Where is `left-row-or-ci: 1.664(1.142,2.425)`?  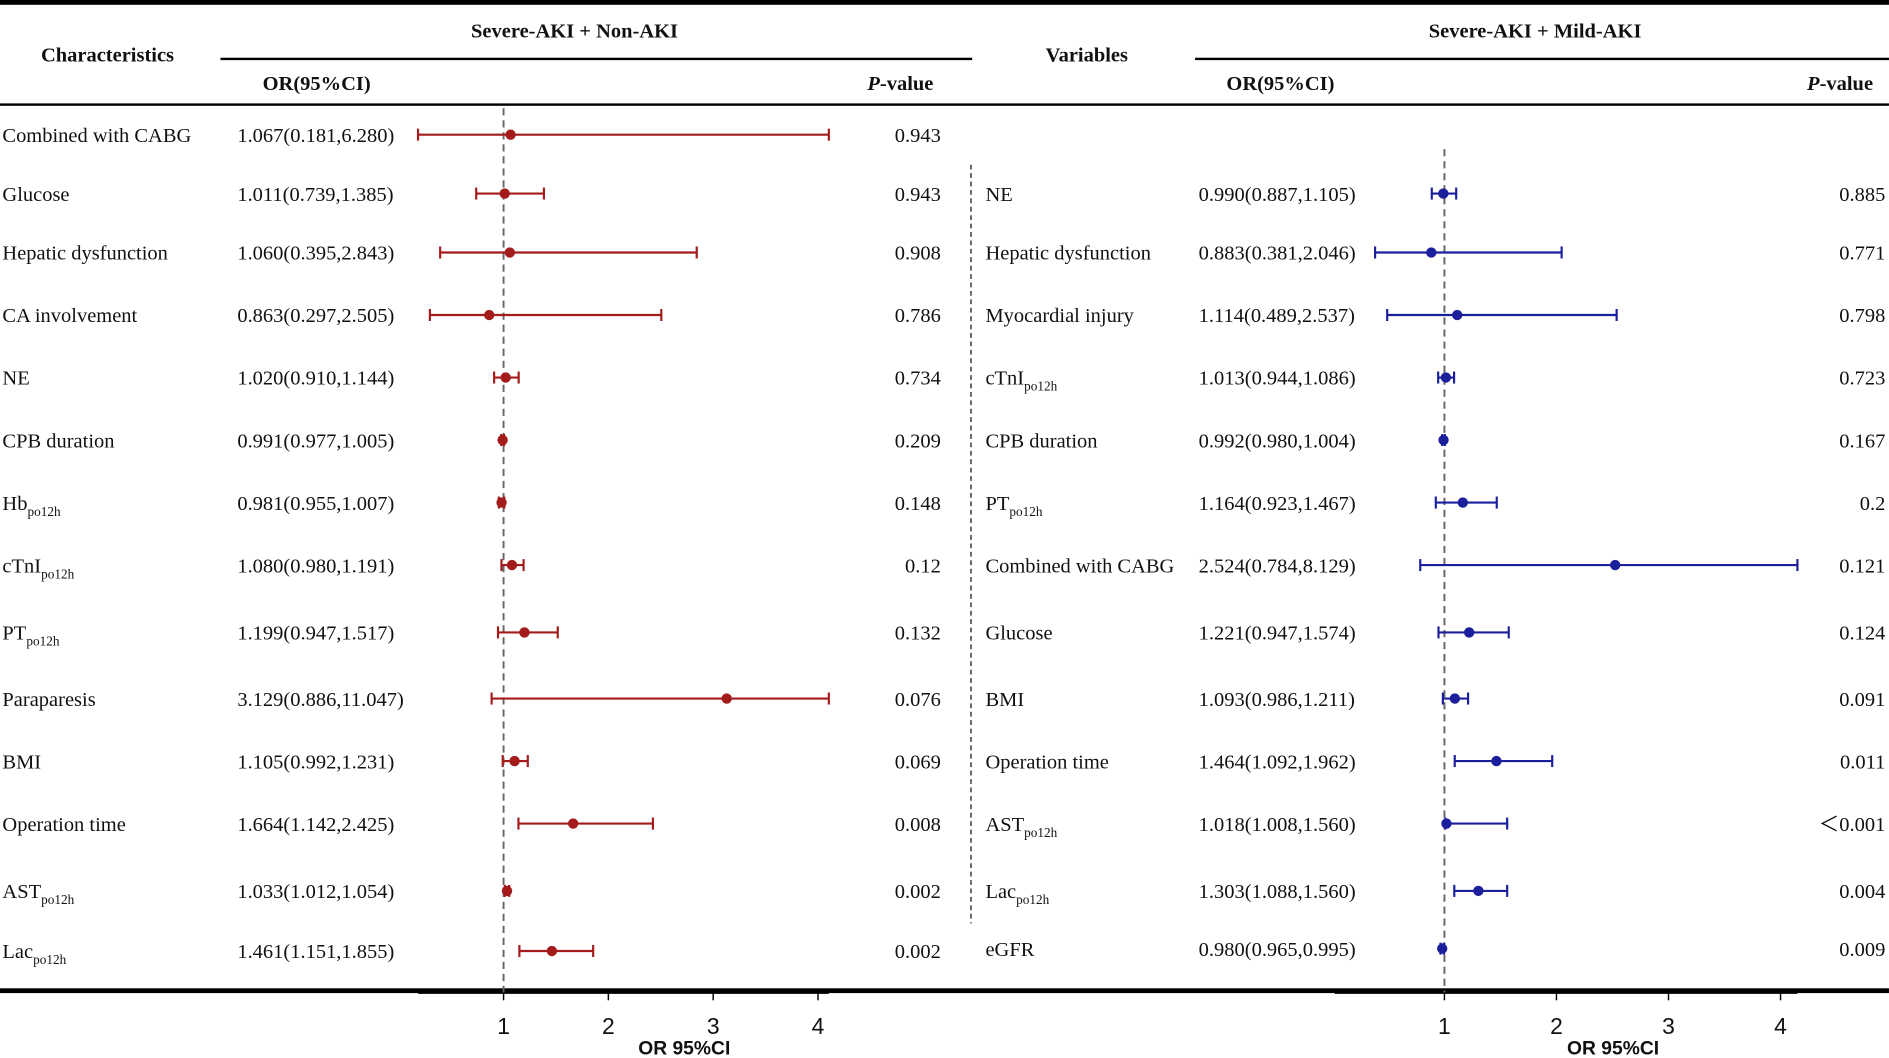
left-row-or-ci: 1.664(1.142,2.425) is located at coordinates (316, 824).